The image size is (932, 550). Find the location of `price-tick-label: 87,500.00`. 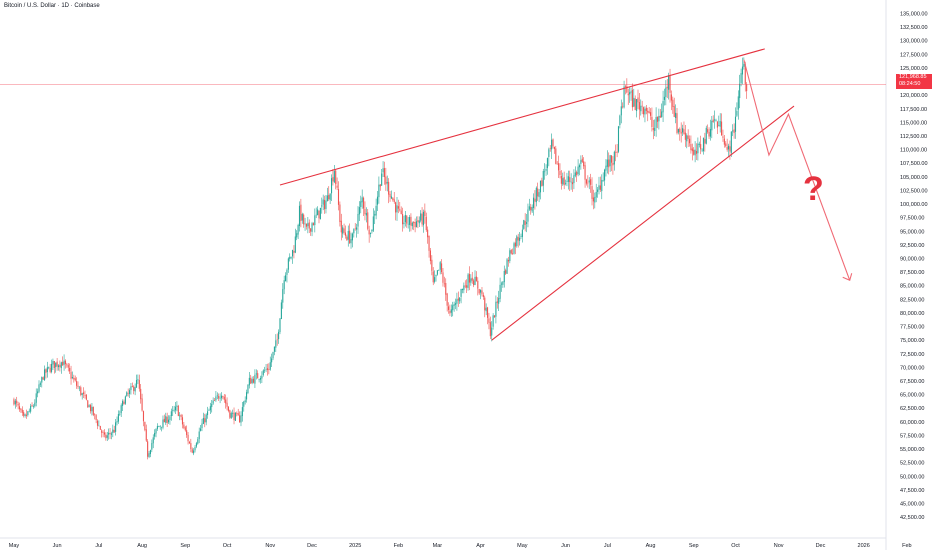

price-tick-label: 87,500.00 is located at coordinates (912, 273).